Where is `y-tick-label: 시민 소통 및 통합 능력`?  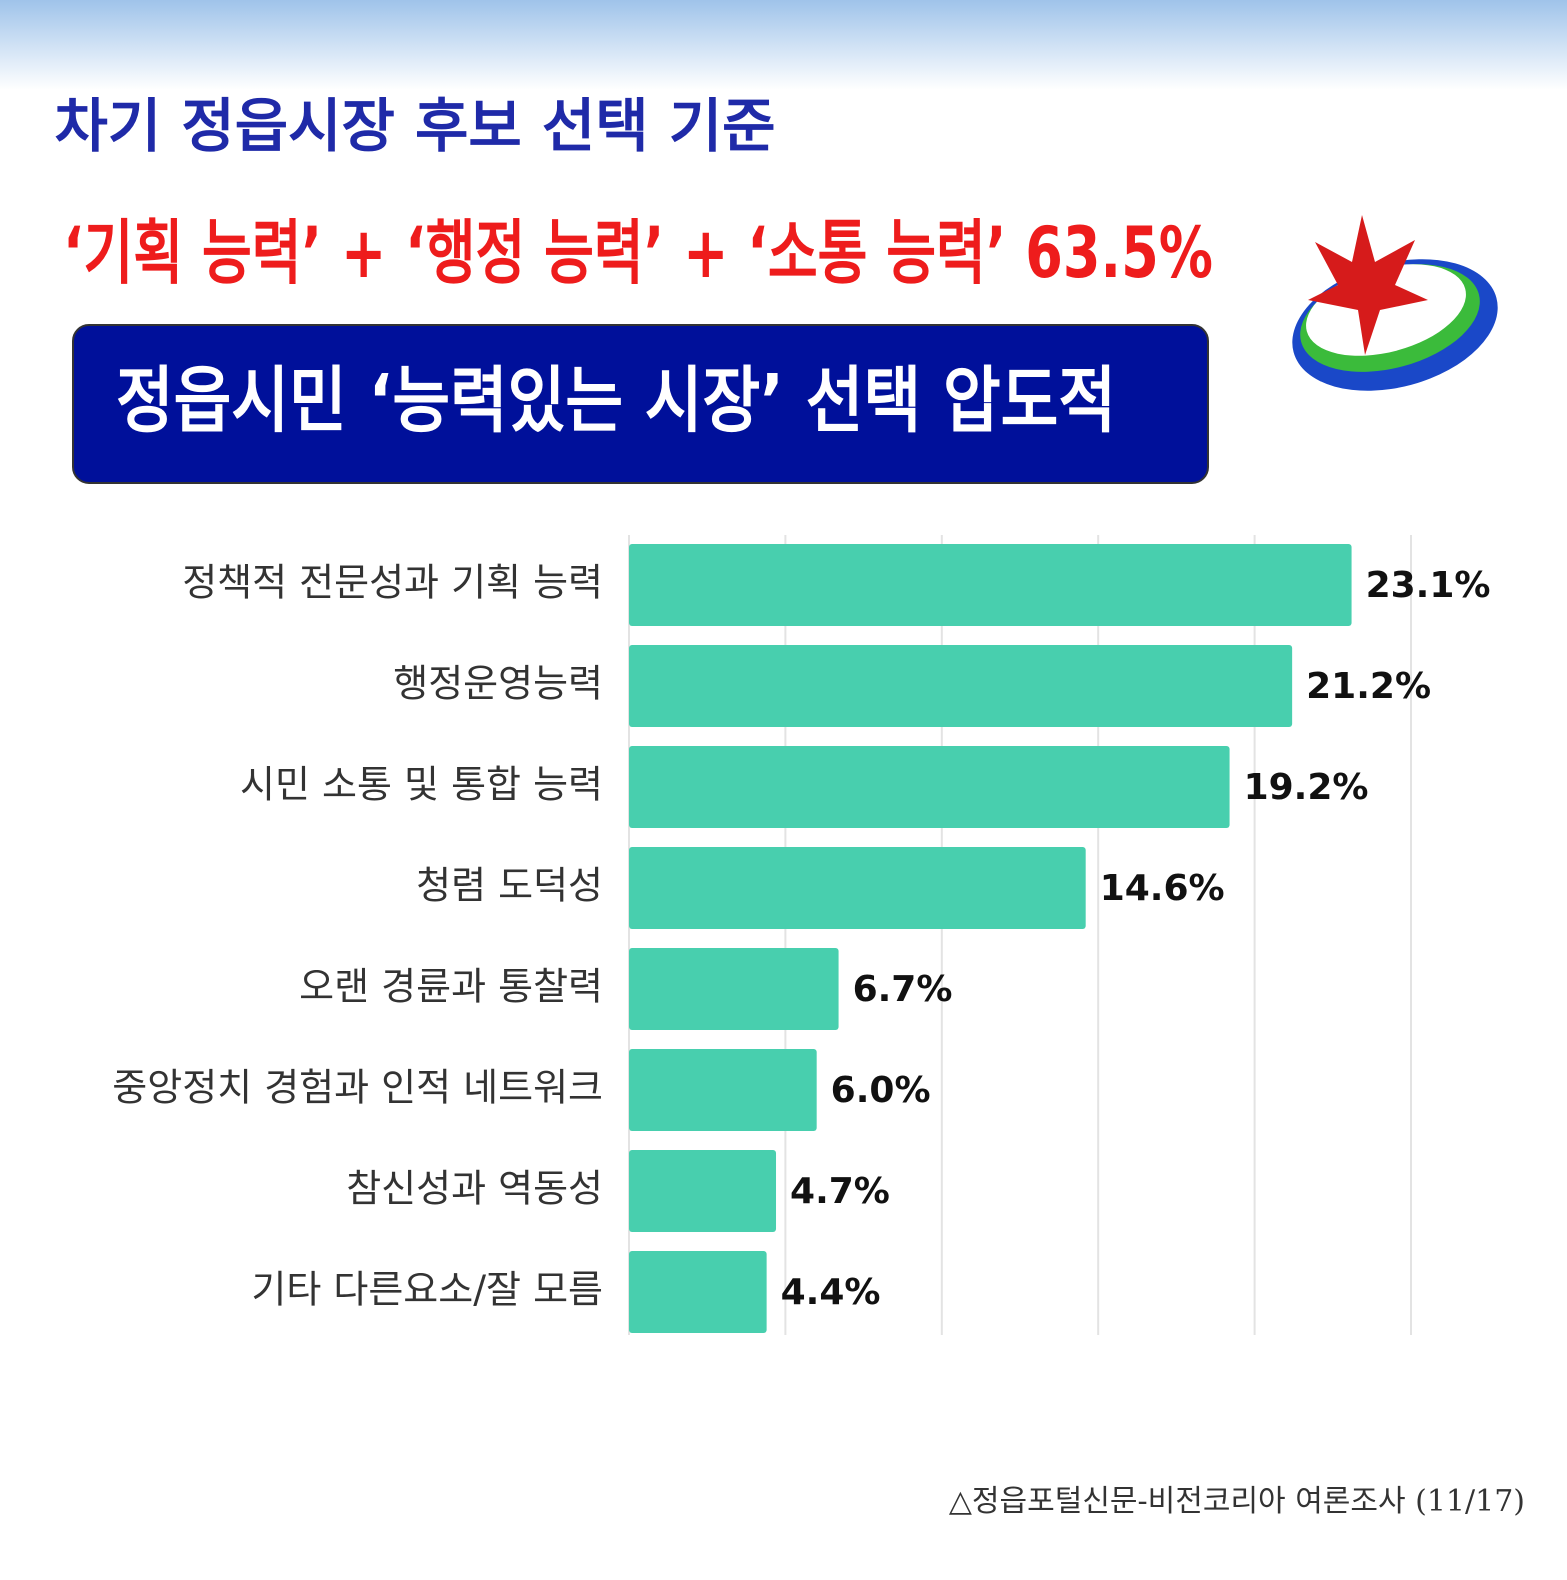 y-tick-label: 시민 소통 및 통합 능력 is located at coordinates (421, 785).